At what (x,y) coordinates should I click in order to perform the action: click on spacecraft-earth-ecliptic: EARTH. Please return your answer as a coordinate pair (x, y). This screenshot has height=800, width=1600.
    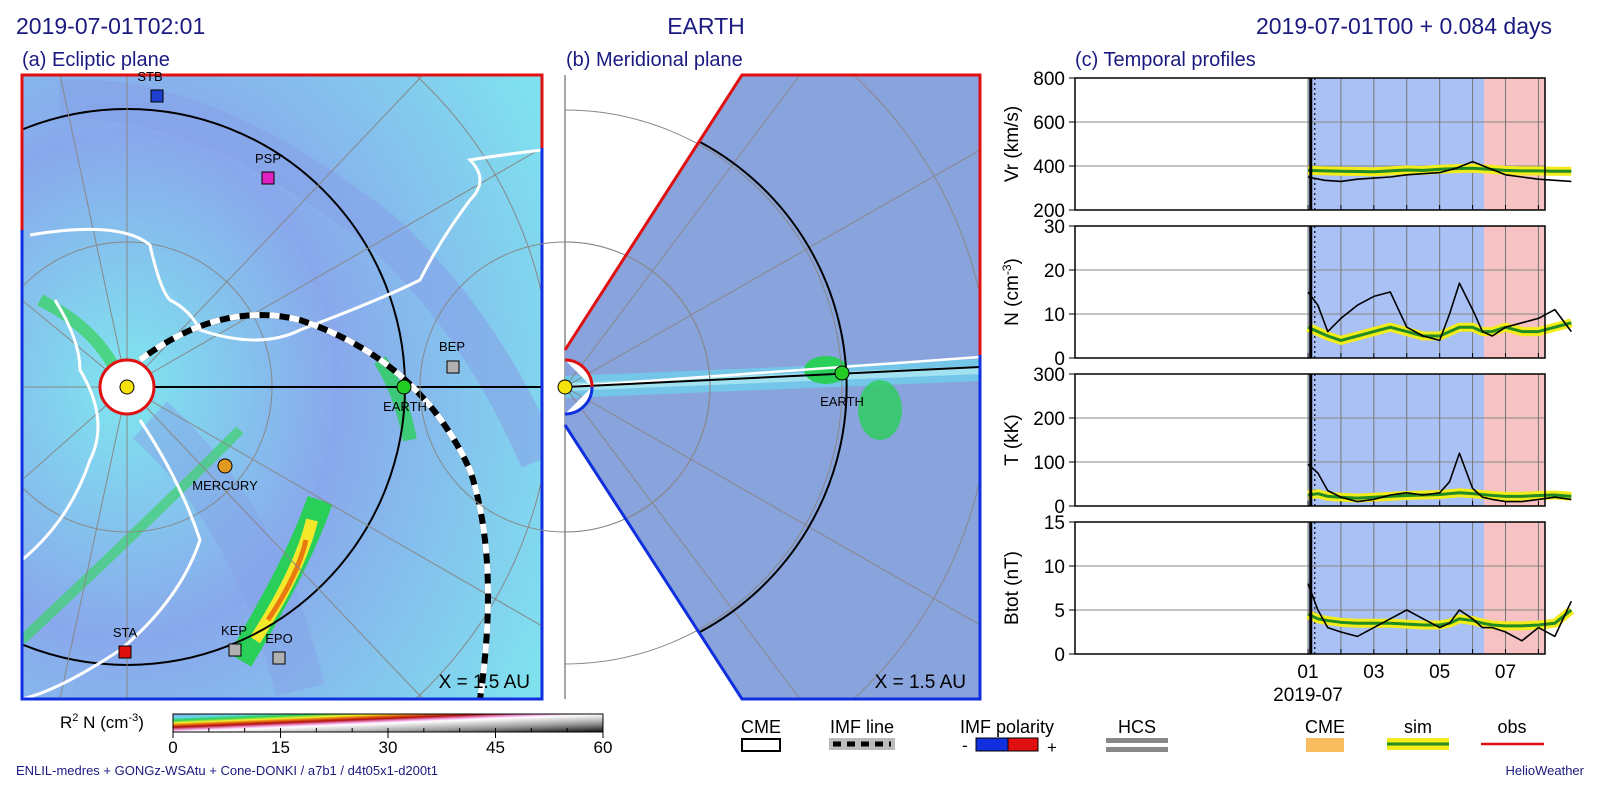
    Looking at the image, I should click on (405, 396).